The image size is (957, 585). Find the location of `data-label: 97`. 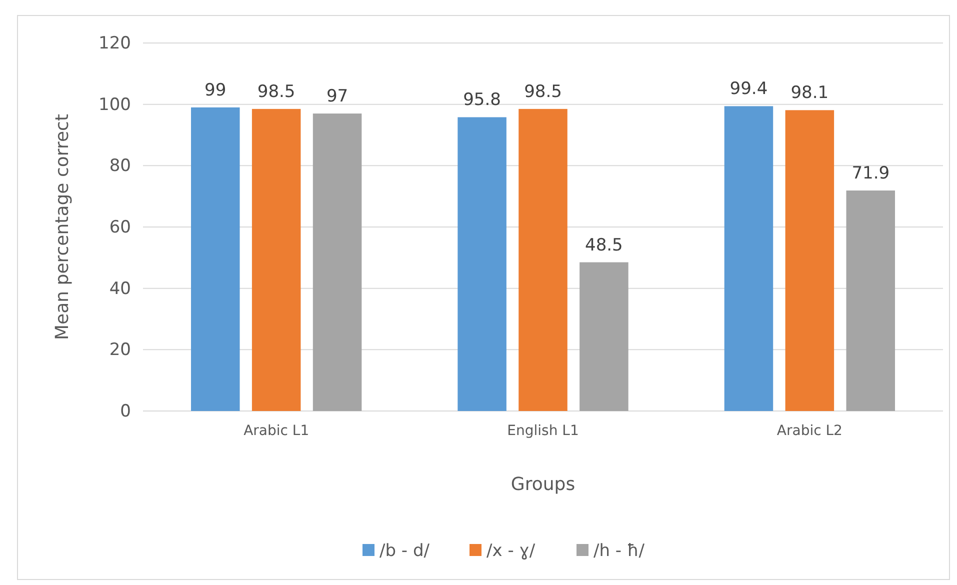

data-label: 97 is located at coordinates (337, 96).